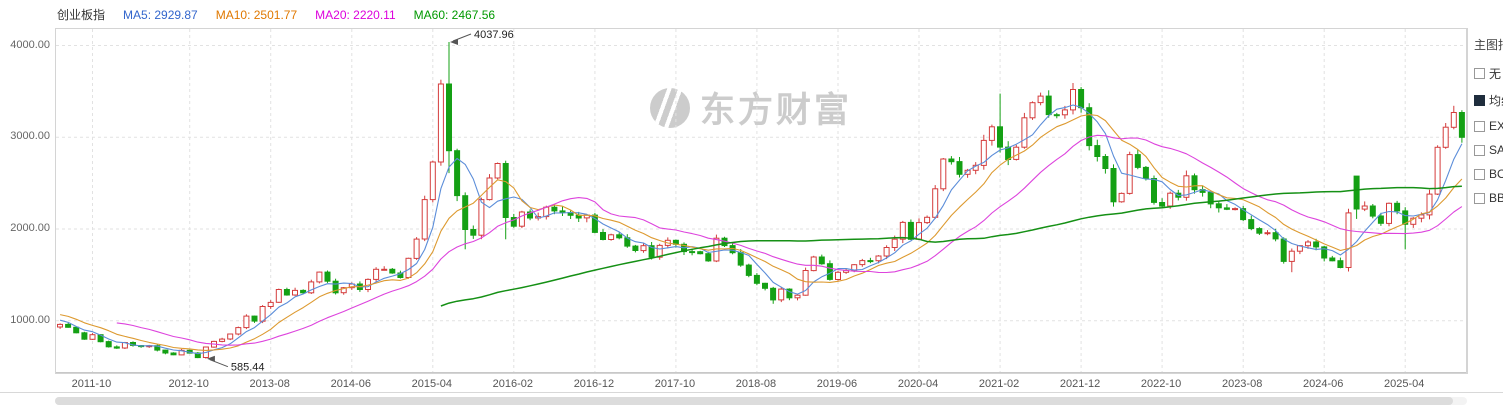  I want to click on indicator-option-BBI: BBI, so click(1488, 198).